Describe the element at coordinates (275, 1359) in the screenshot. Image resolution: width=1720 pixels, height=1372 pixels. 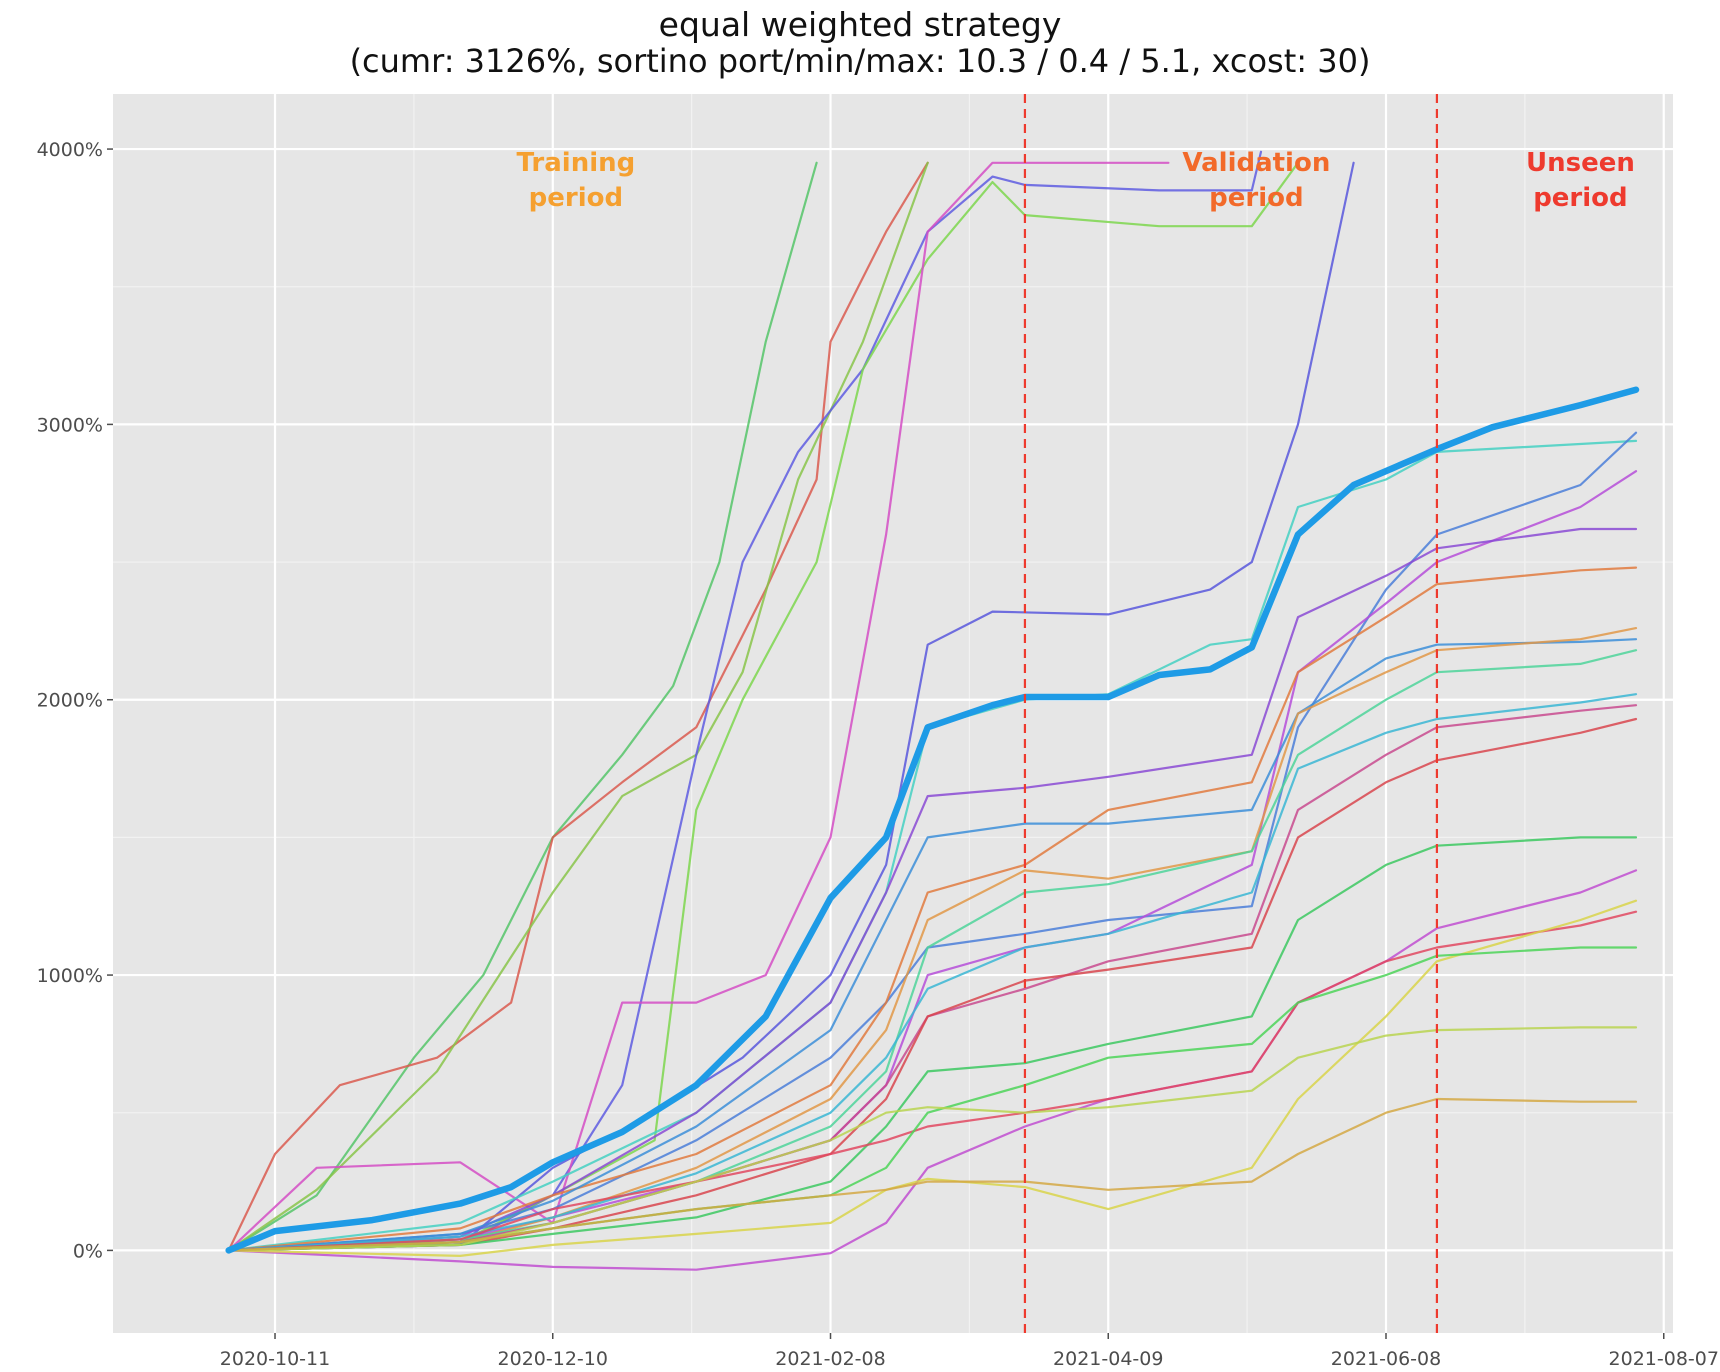
I see `x-tick-label: 2020-10-11` at that location.